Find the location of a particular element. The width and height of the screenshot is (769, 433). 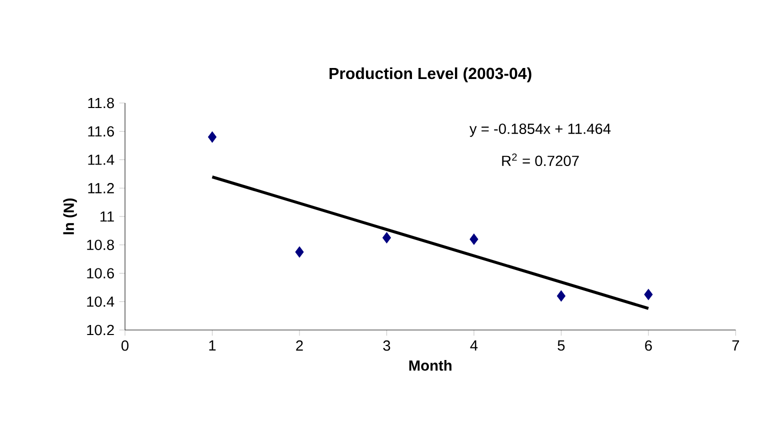

y-tick-label: 10.8 is located at coordinates (100, 245).